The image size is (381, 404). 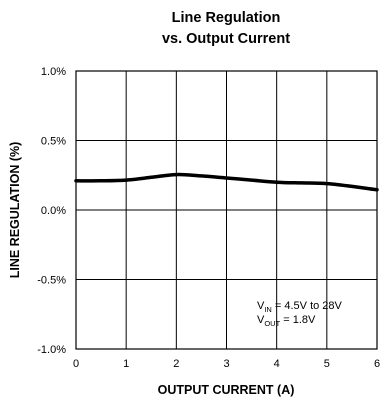 What do you see at coordinates (268, 309) in the screenshot?
I see `vin-subscript: IN` at bounding box center [268, 309].